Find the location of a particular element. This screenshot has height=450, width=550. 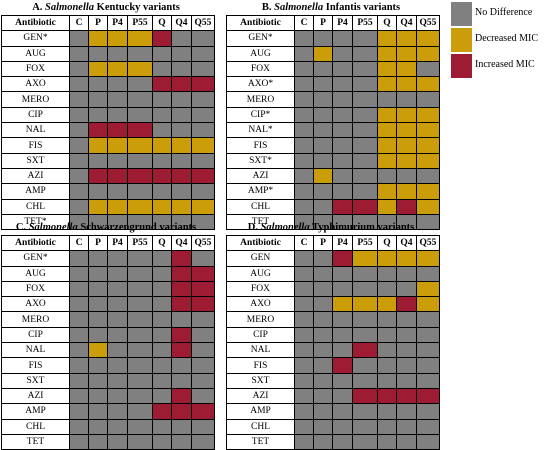

antibiotic-label: AUG is located at coordinates (35, 273).